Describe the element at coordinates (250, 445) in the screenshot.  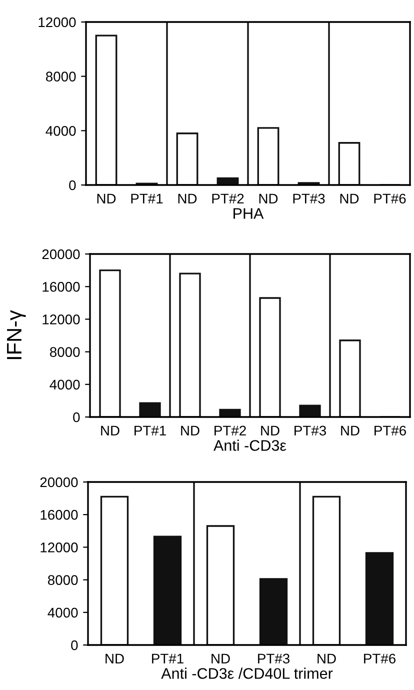
I see `x-axis-title: Anti -CD3ε` at that location.